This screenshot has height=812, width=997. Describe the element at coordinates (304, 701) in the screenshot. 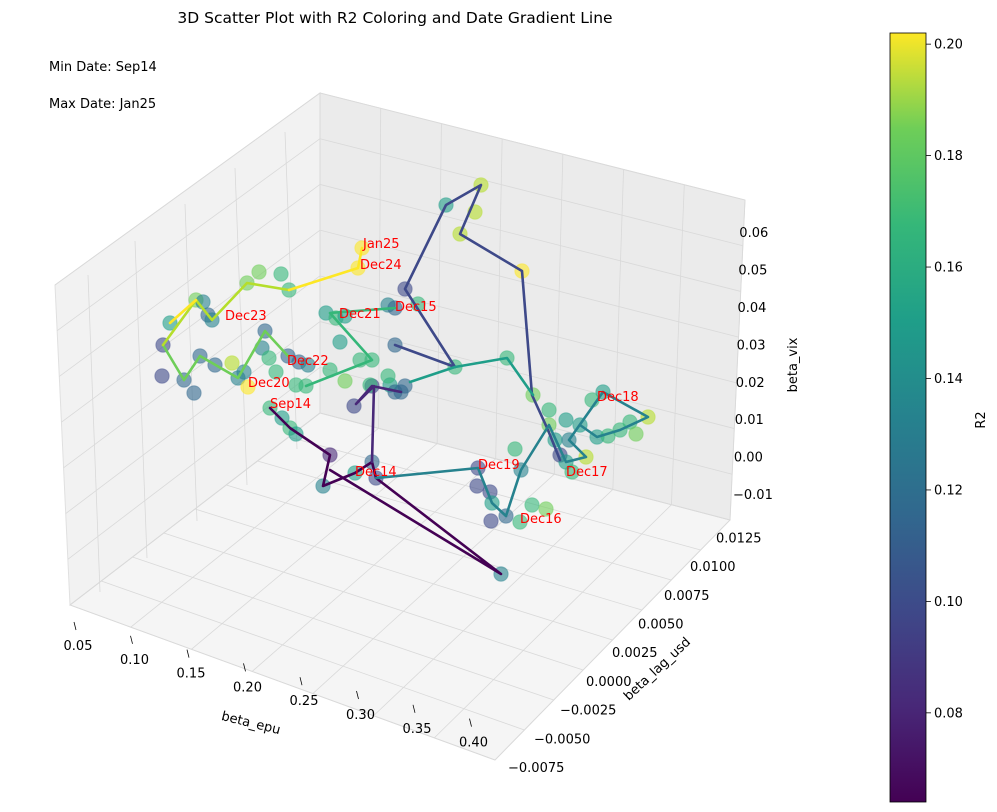

I see `x-tick-label: 0.25` at that location.